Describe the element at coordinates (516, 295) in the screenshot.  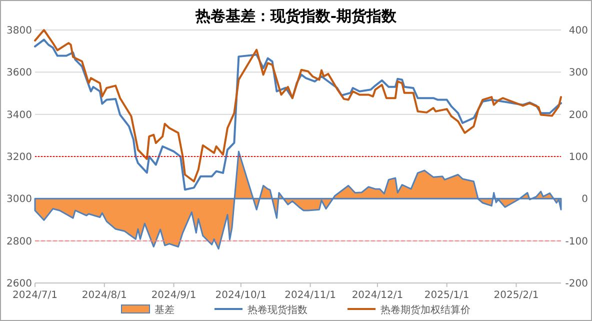
I see `x-tick-label: 2025/2/1` at that location.